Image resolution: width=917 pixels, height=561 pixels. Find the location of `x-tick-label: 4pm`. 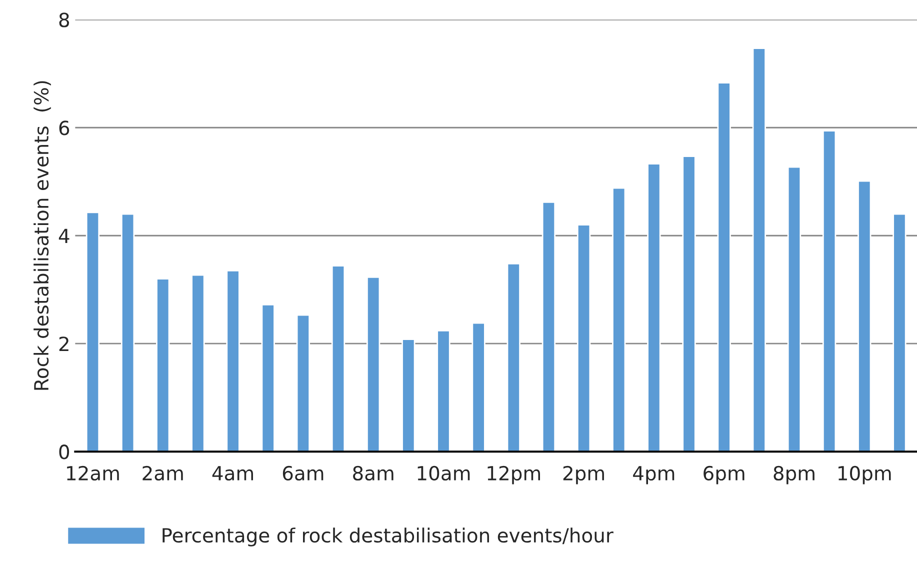

x-tick-label: 4pm is located at coordinates (653, 475).